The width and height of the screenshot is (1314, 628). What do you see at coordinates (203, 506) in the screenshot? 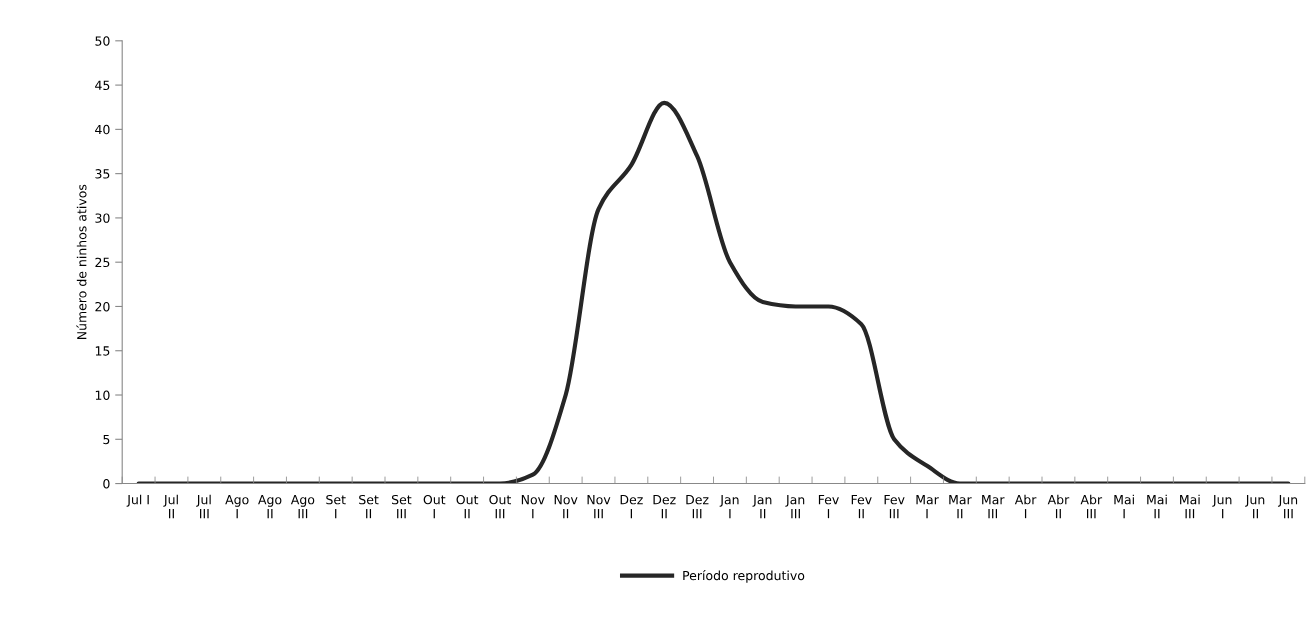
I see `x-tick-label: Jul III` at bounding box center [203, 506].